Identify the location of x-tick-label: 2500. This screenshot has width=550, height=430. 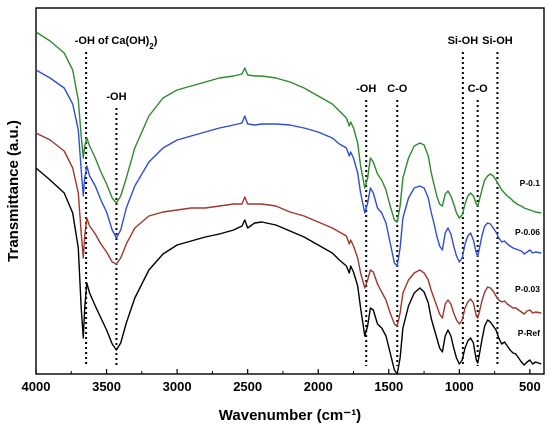
(247, 386).